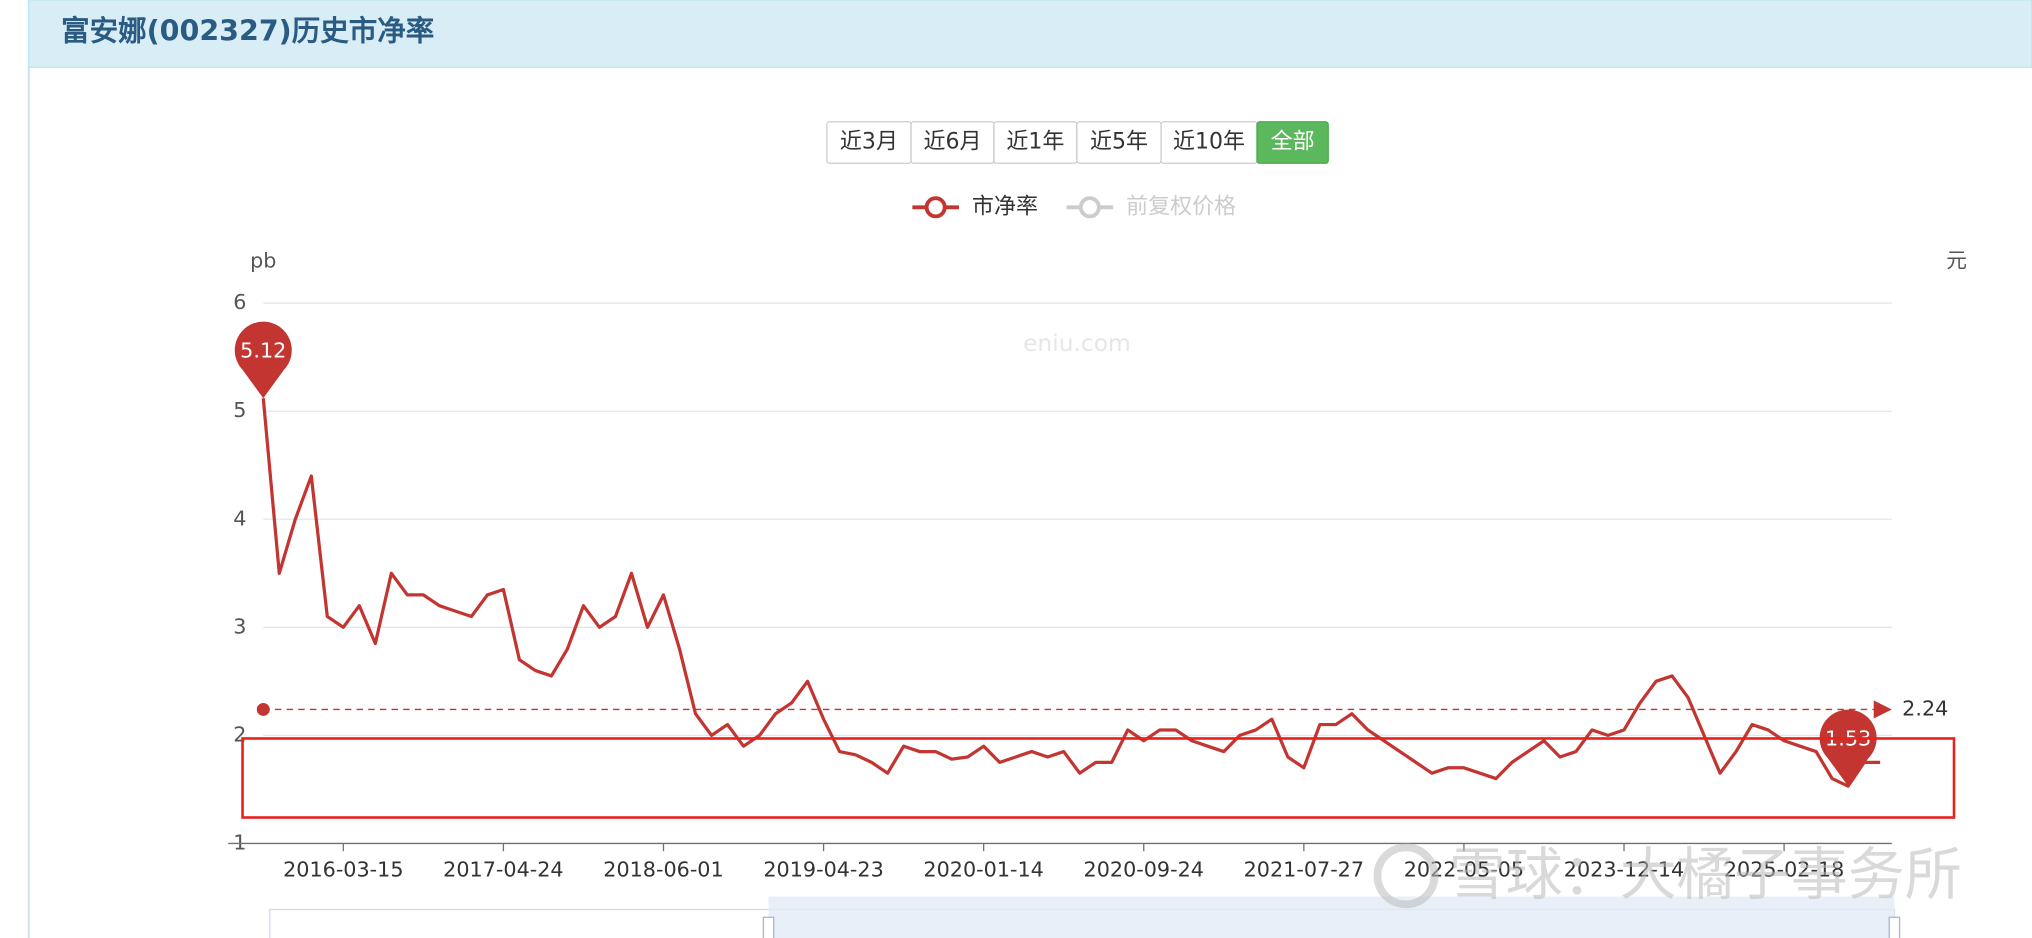  Describe the element at coordinates (1956, 261) in the screenshot. I see `y2-axis-label: 元` at that location.